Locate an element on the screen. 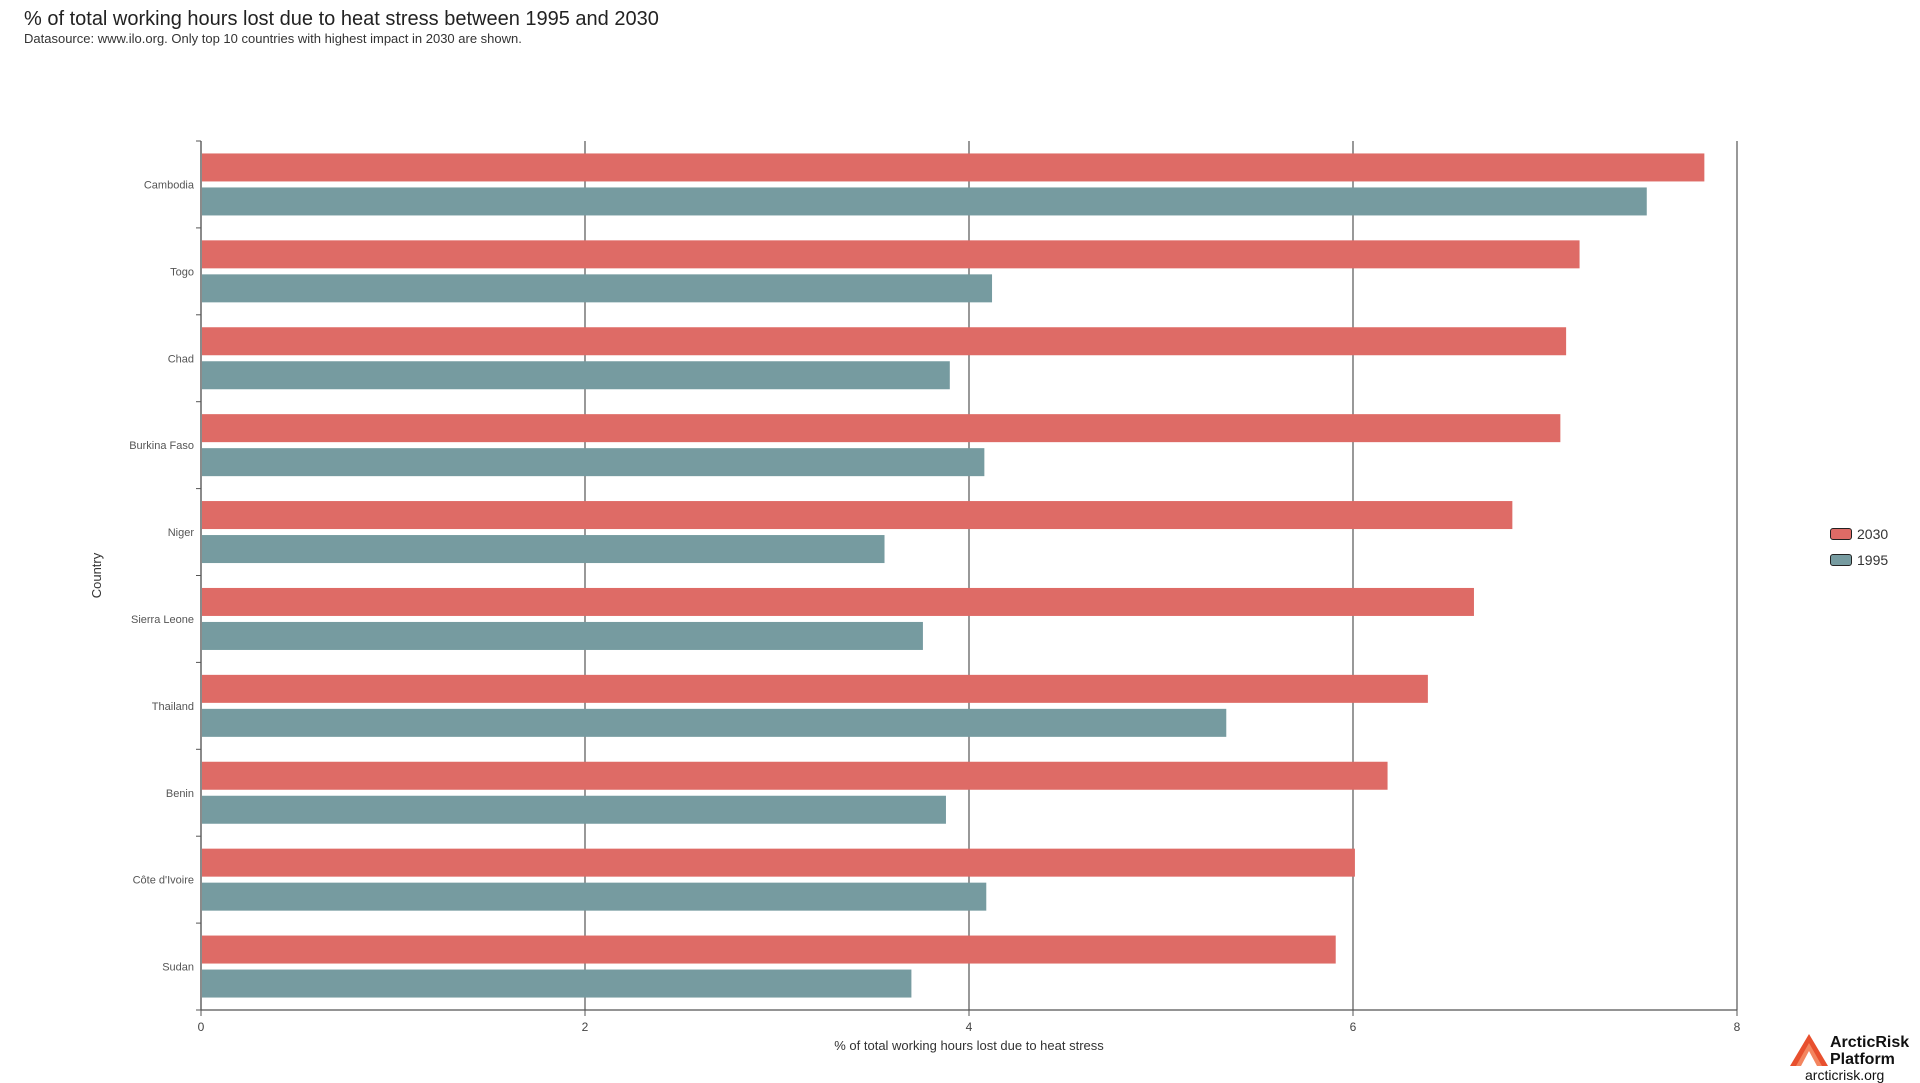 Image resolution: width=1920 pixels, height=1083 pixels. bar-2030-sierra-leone is located at coordinates (838, 601).